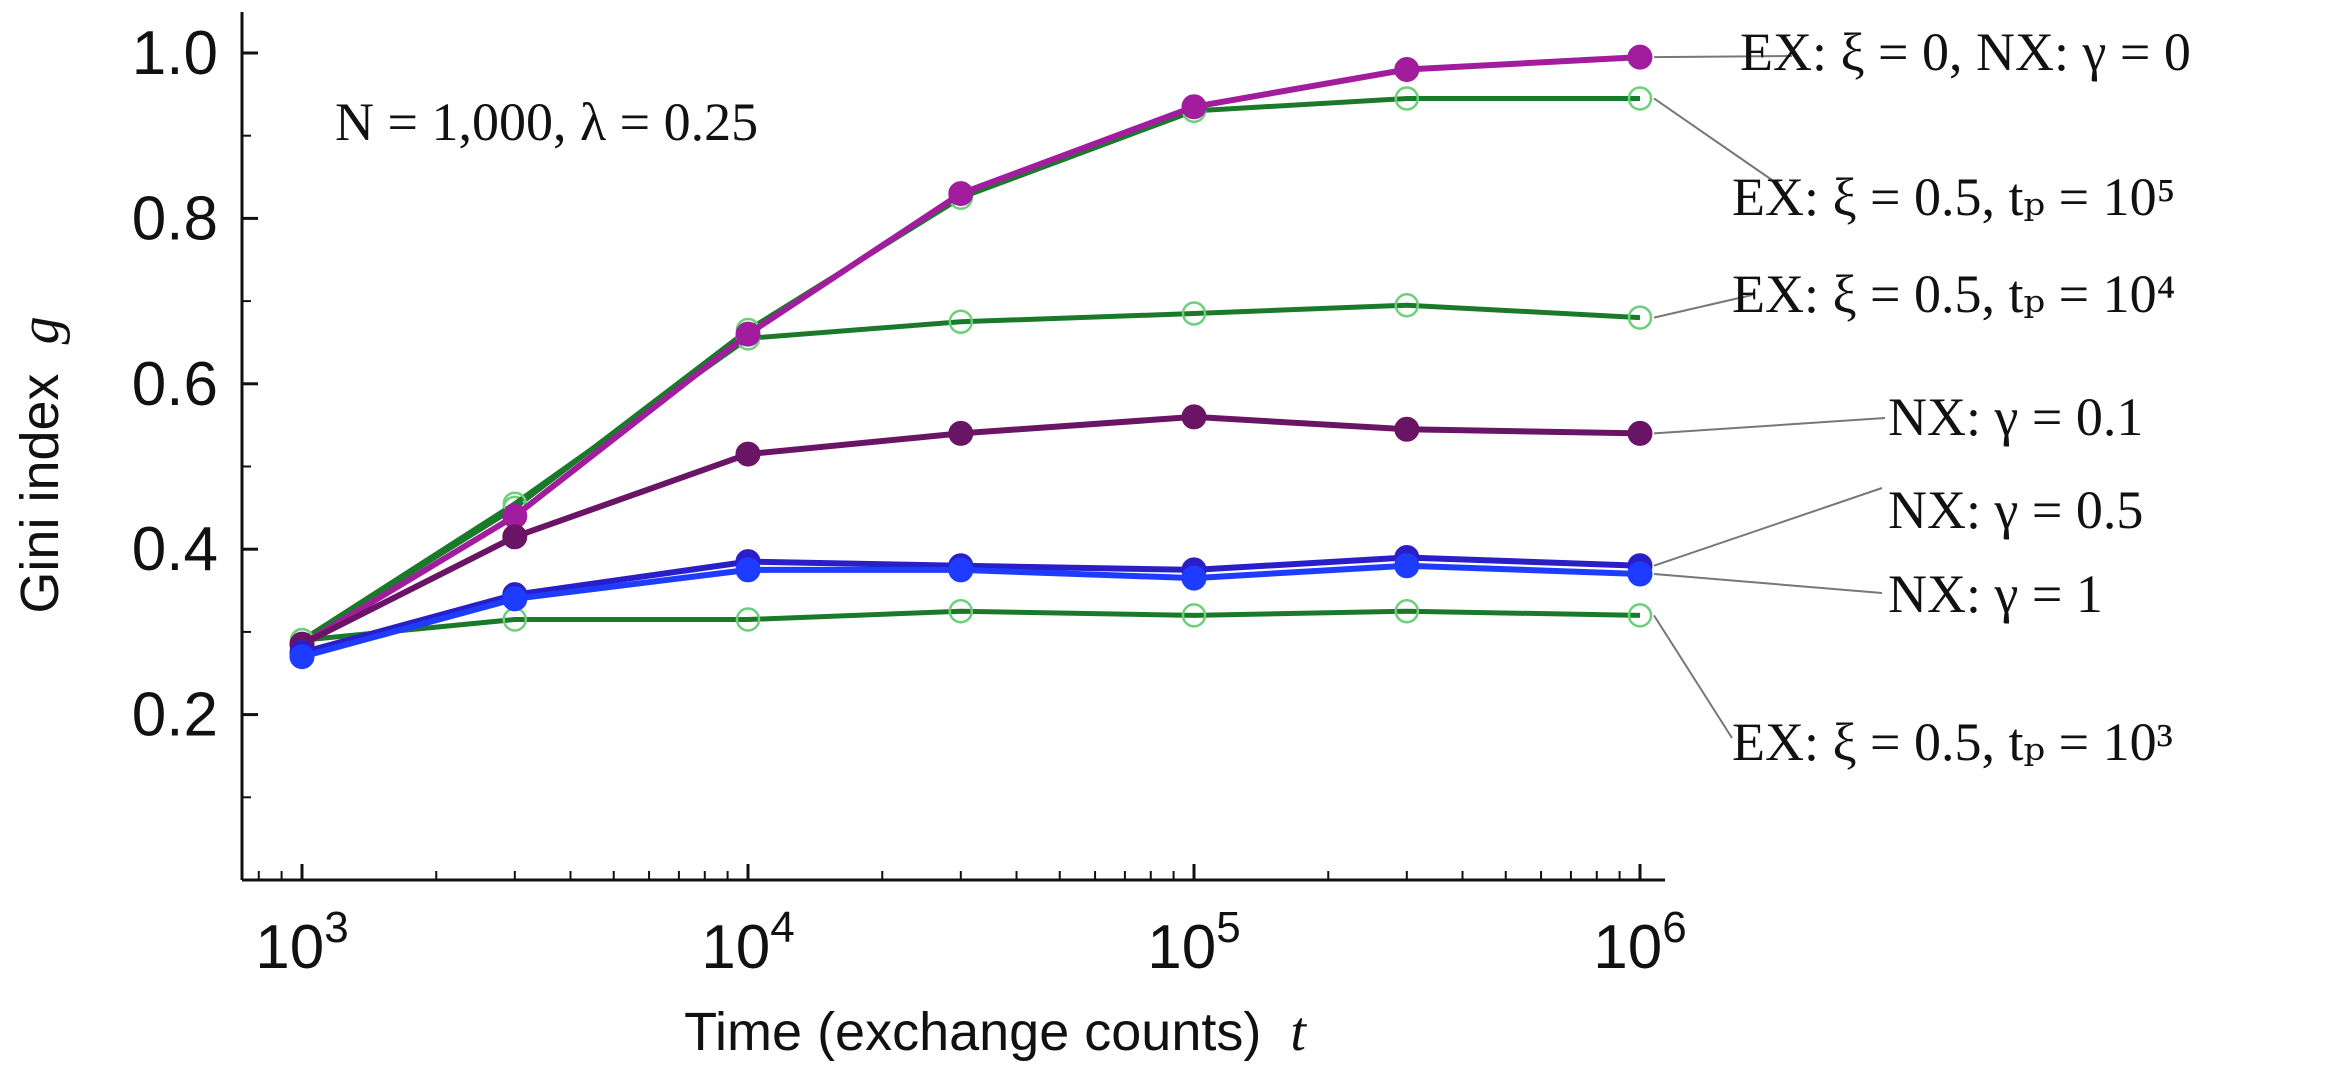 Image resolution: width=2336 pixels, height=1081 pixels. Describe the element at coordinates (175, 715) in the screenshot. I see `y-tick-label: 0.2` at that location.